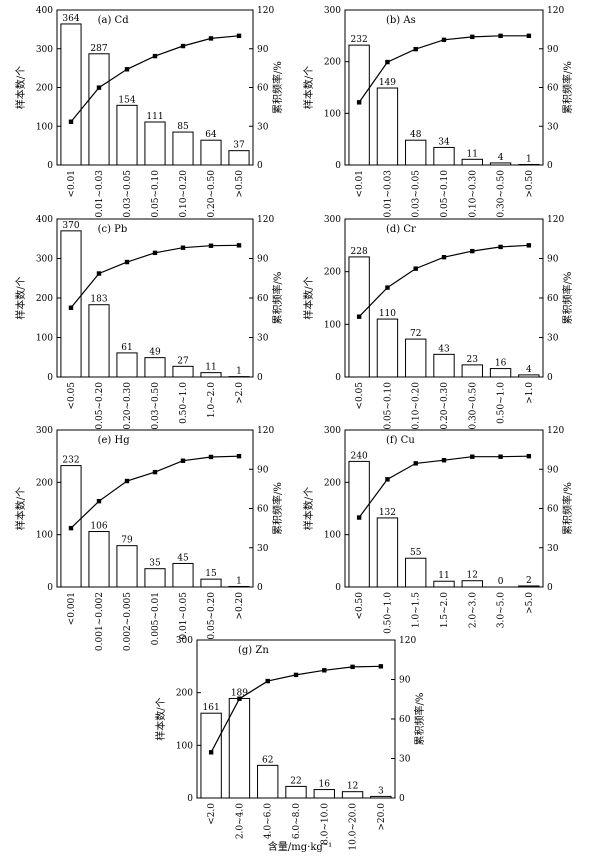  I want to click on x-tick-label: 0.03~0.05, so click(417, 194).